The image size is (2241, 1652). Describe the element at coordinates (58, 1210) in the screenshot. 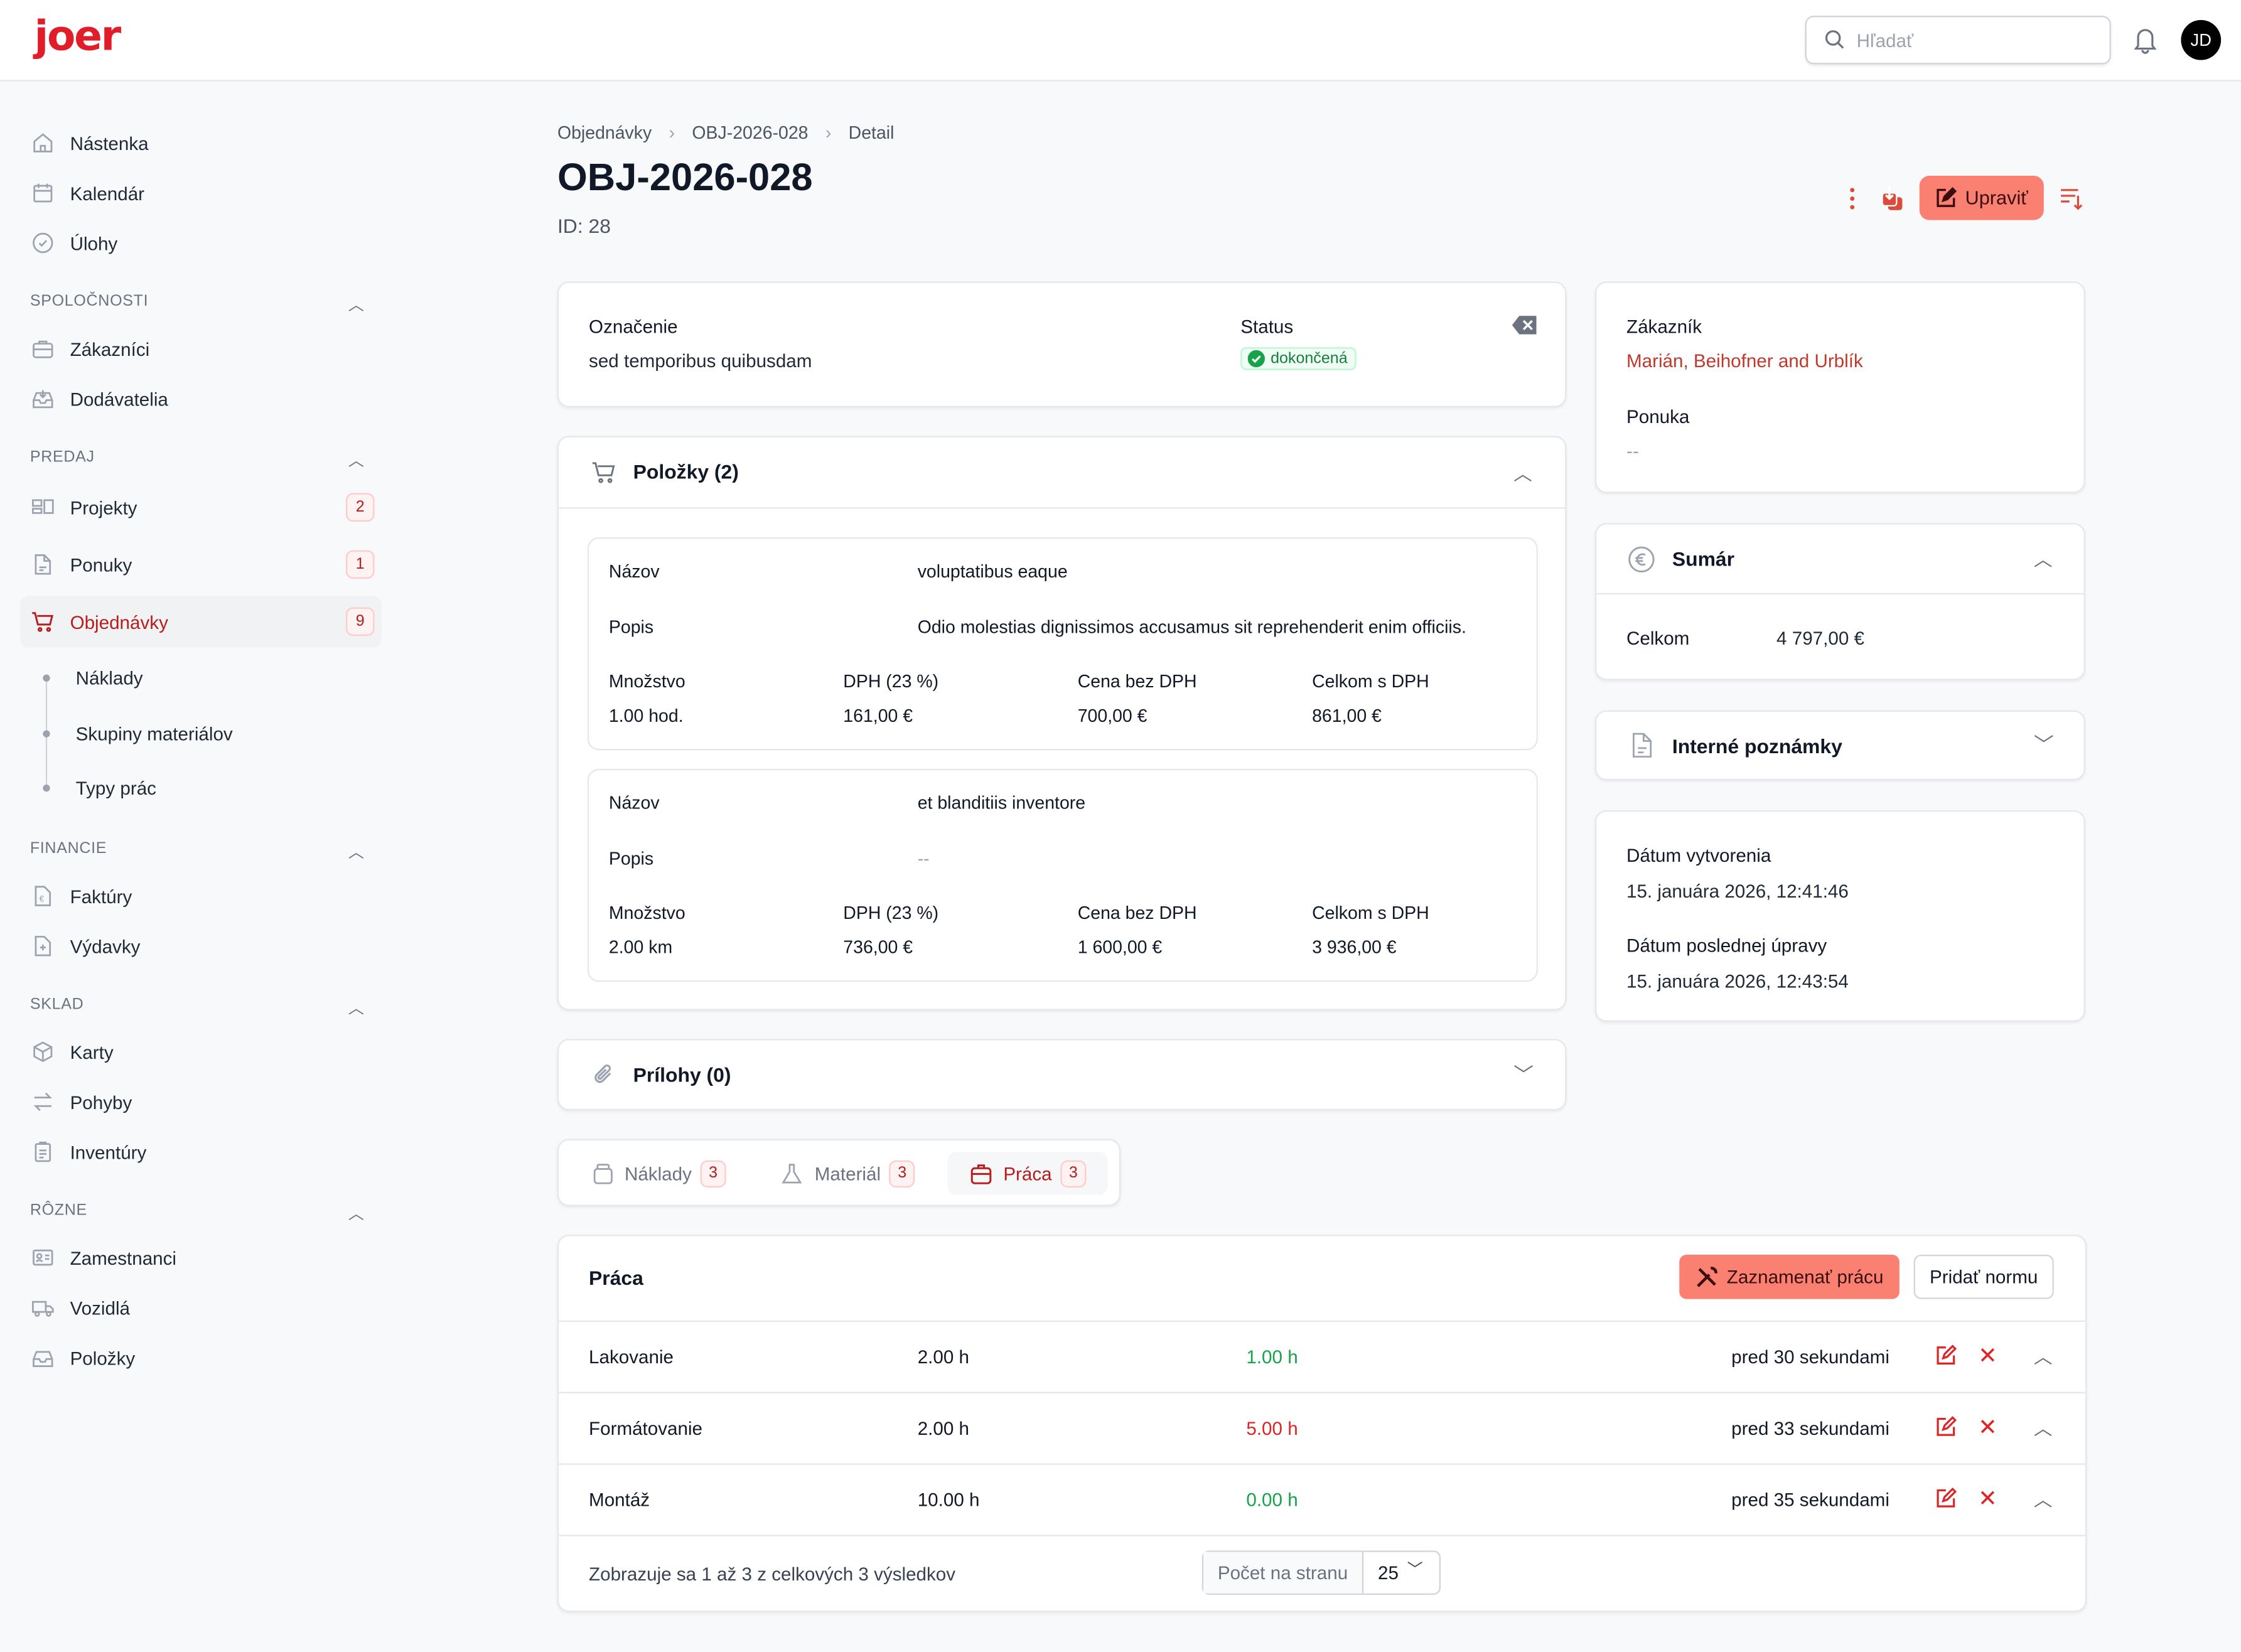

I see `section-title: RÔZNE` at that location.